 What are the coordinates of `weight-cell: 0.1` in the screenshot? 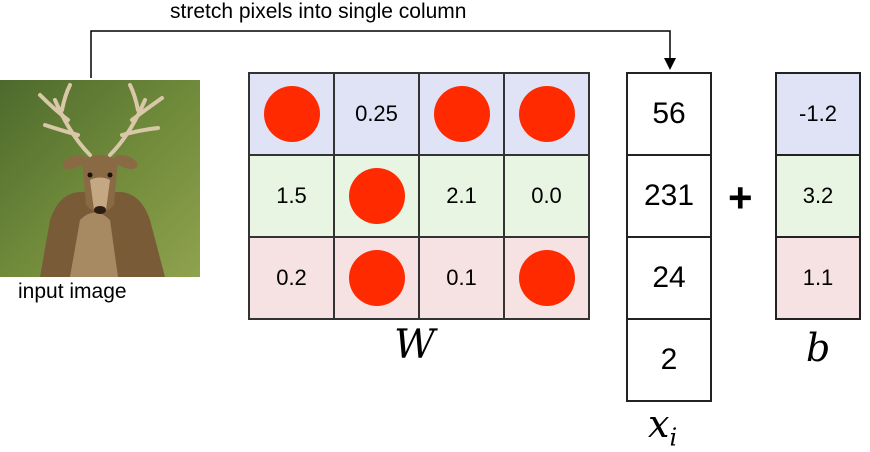 It's located at (461, 278).